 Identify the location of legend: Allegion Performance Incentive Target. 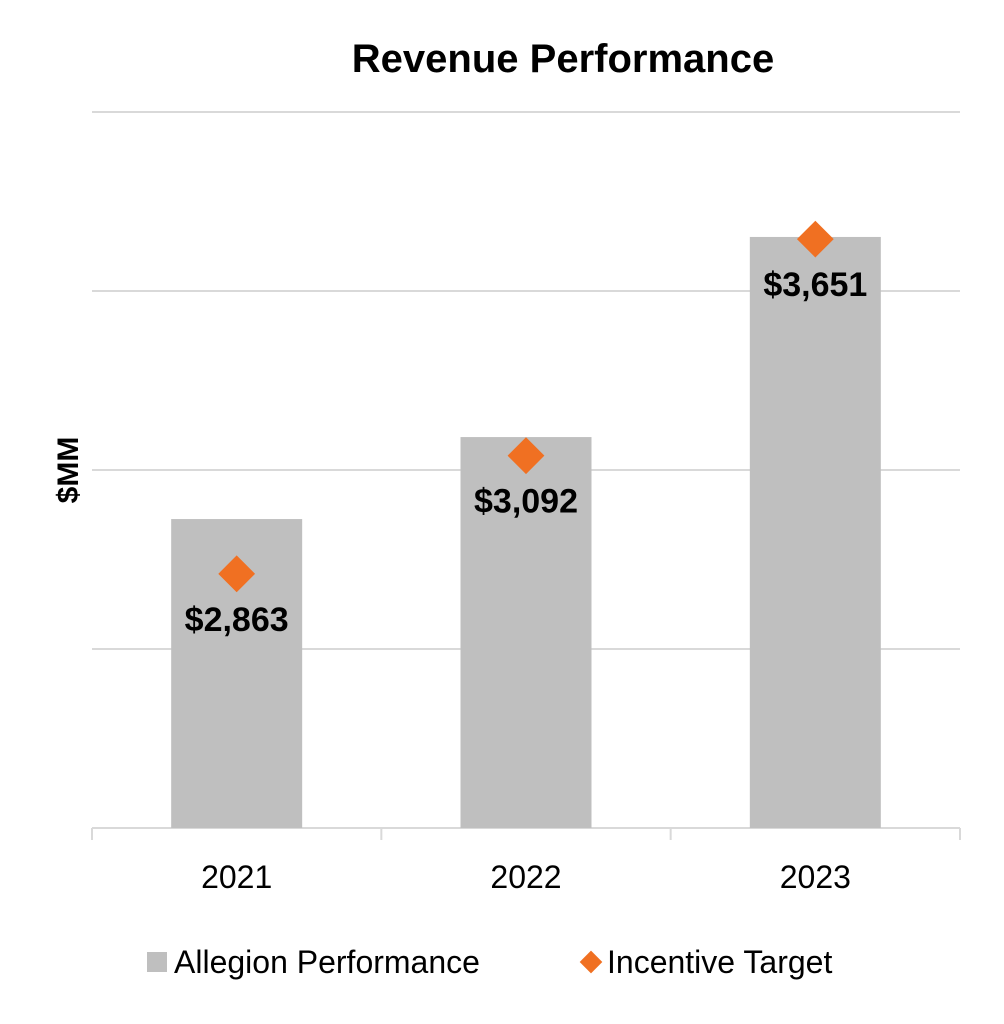
(489, 962).